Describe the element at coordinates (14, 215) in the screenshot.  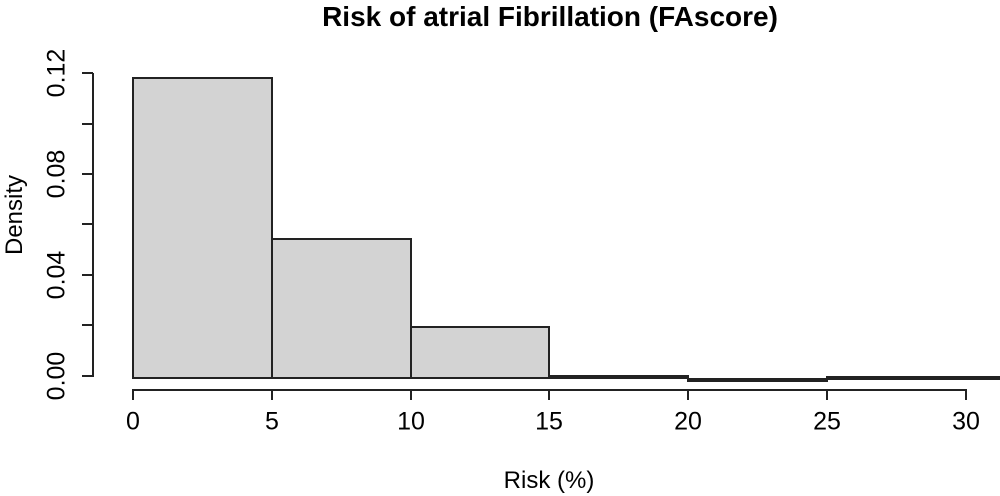
I see `y-axis-title: Density` at that location.